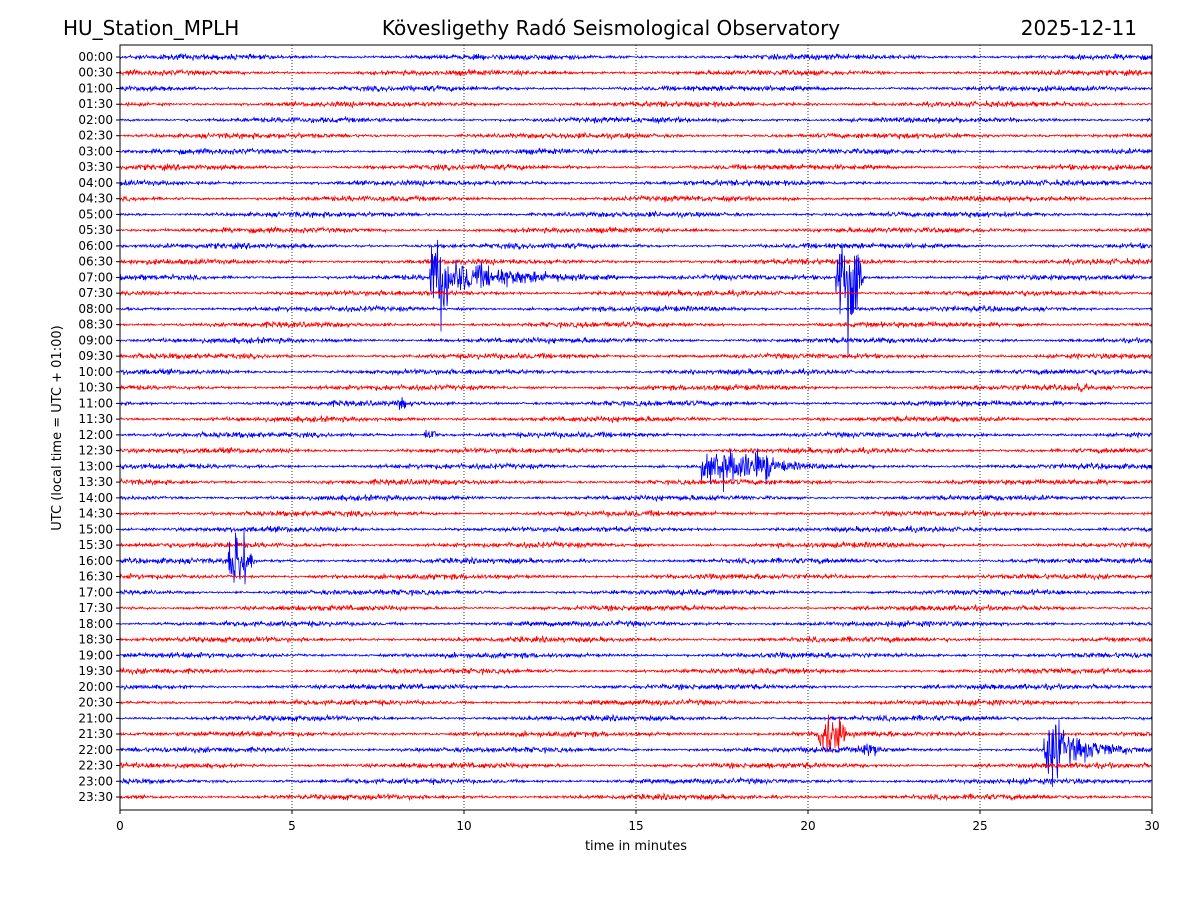 This screenshot has width=1200, height=900. What do you see at coordinates (95, 57) in the screenshot?
I see `row-time-label: 00:00` at bounding box center [95, 57].